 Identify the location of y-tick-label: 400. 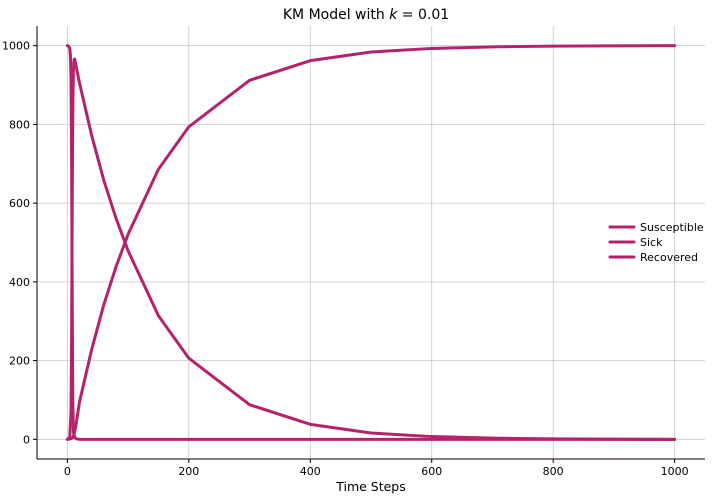
(19, 282).